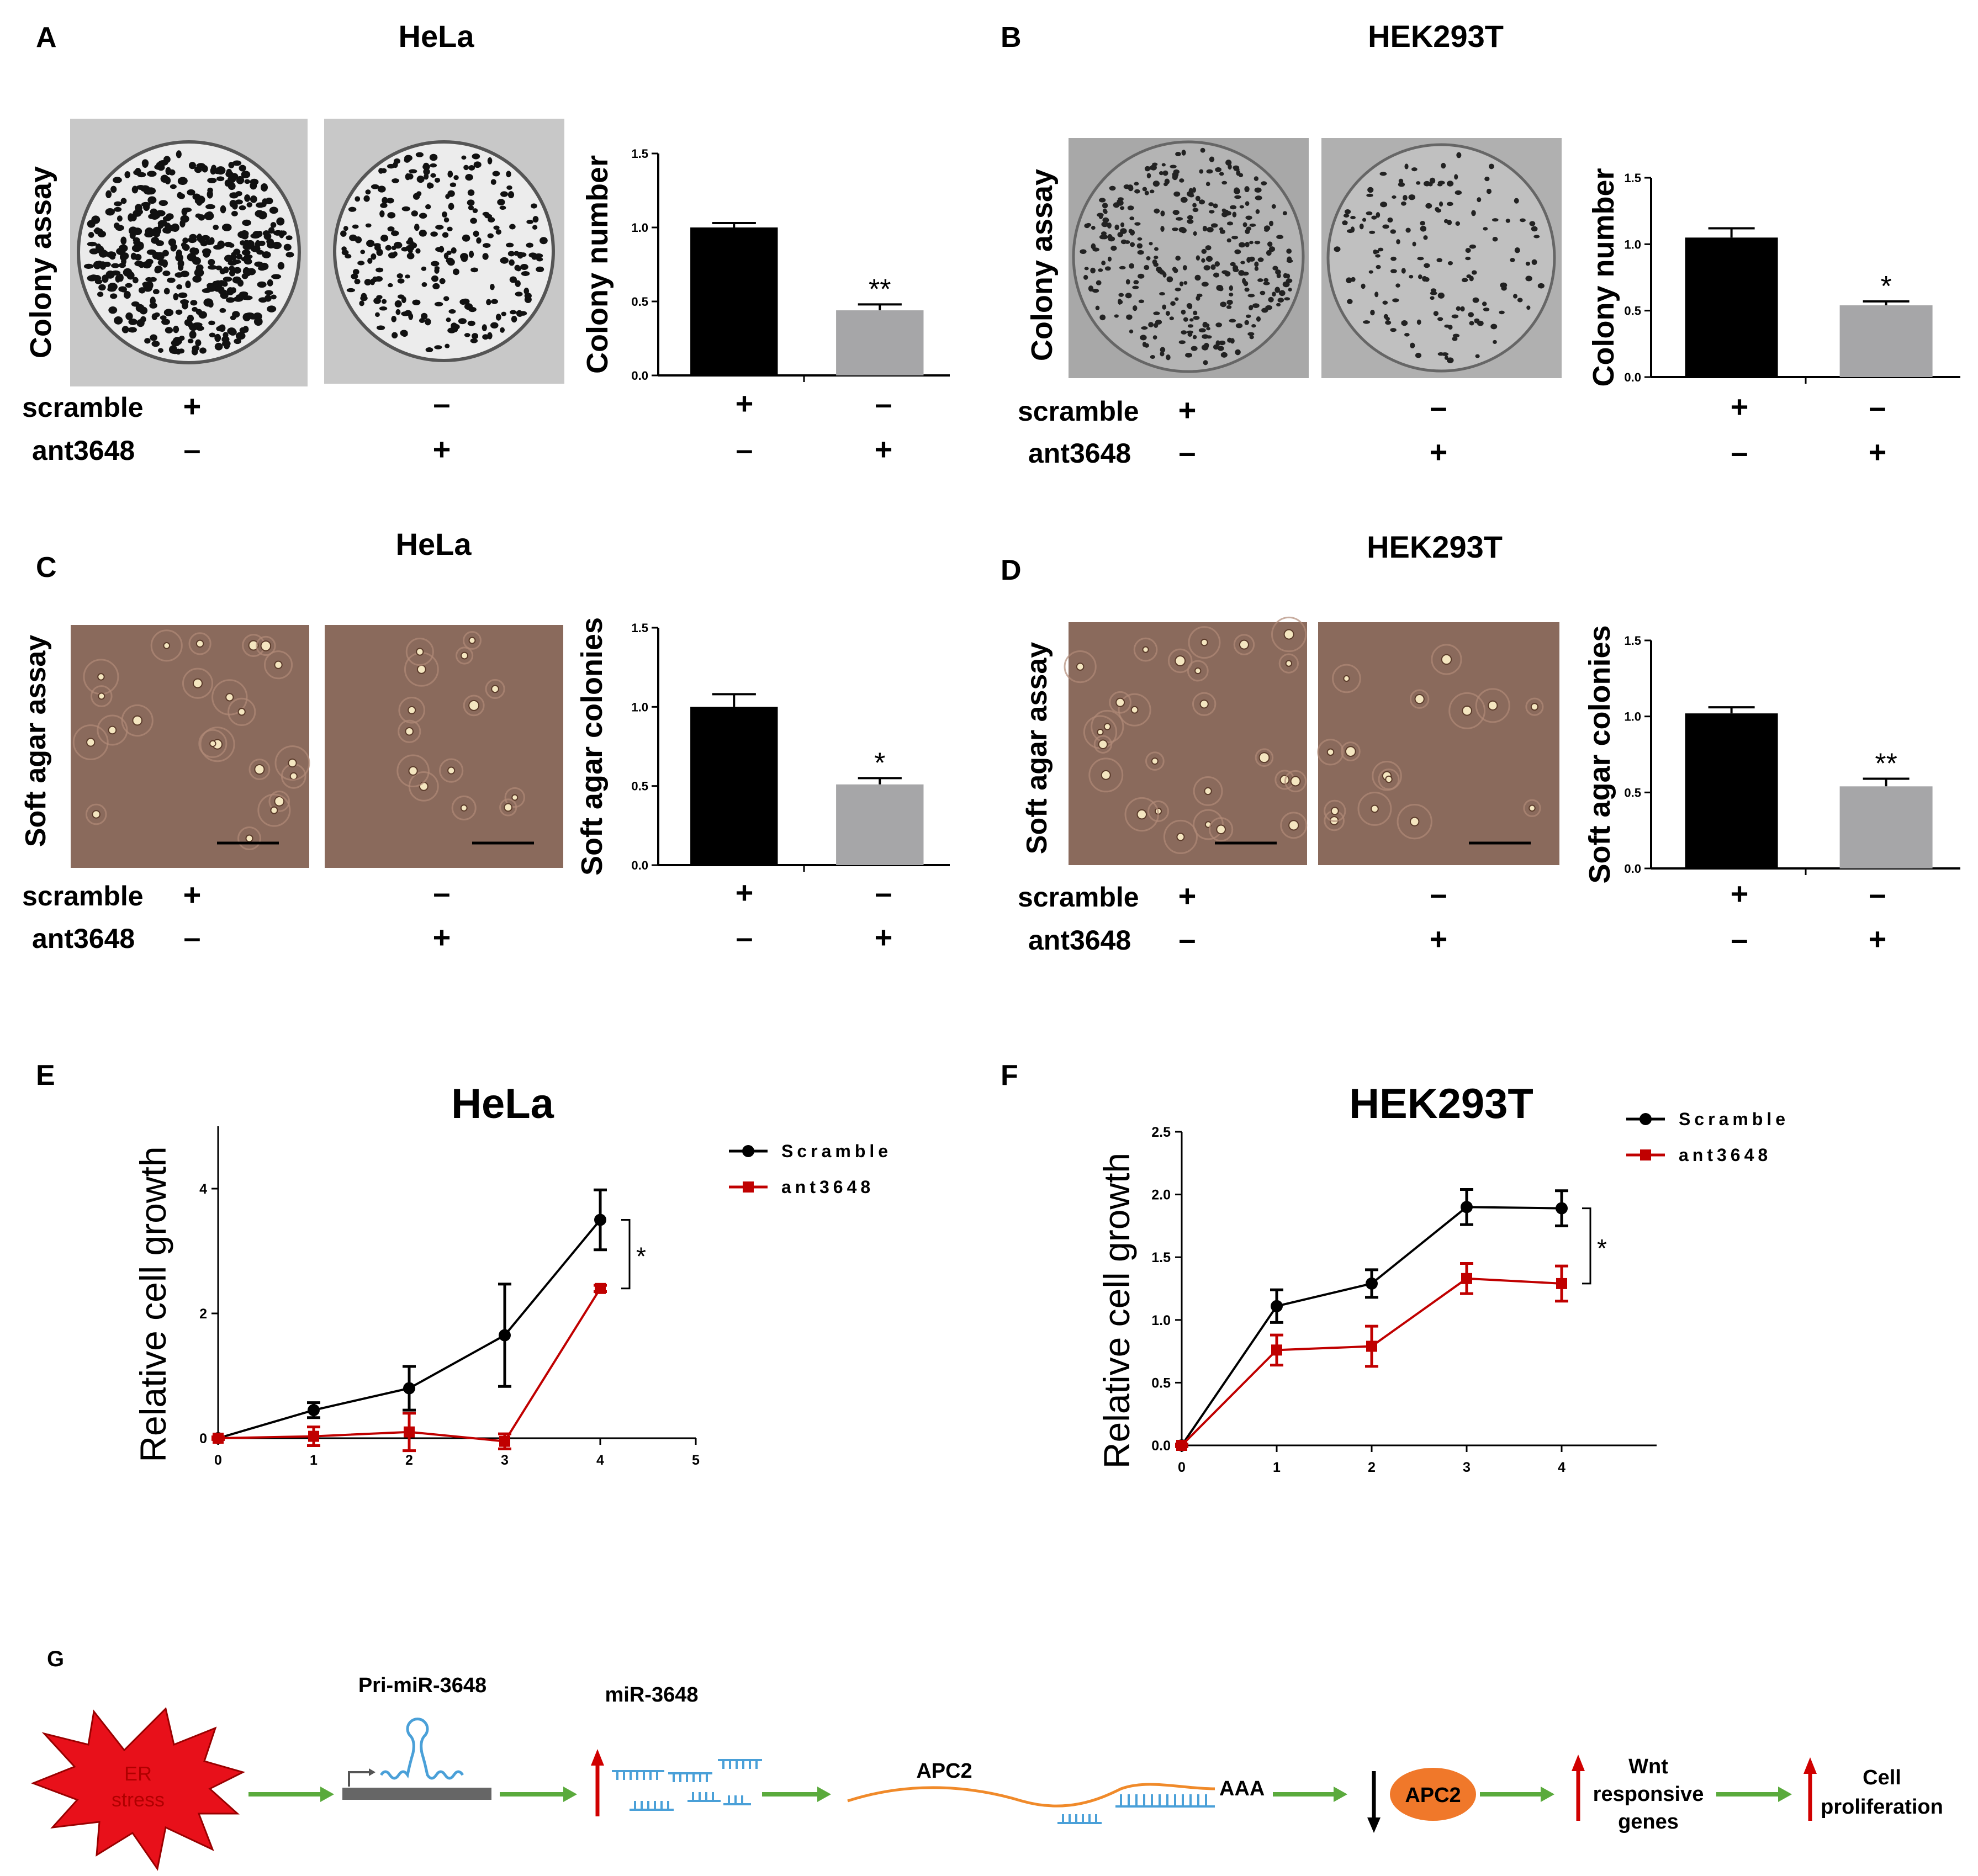  What do you see at coordinates (1186, 740) in the screenshot?
I see `soft-agar-photo-scramble-hek293t` at bounding box center [1186, 740].